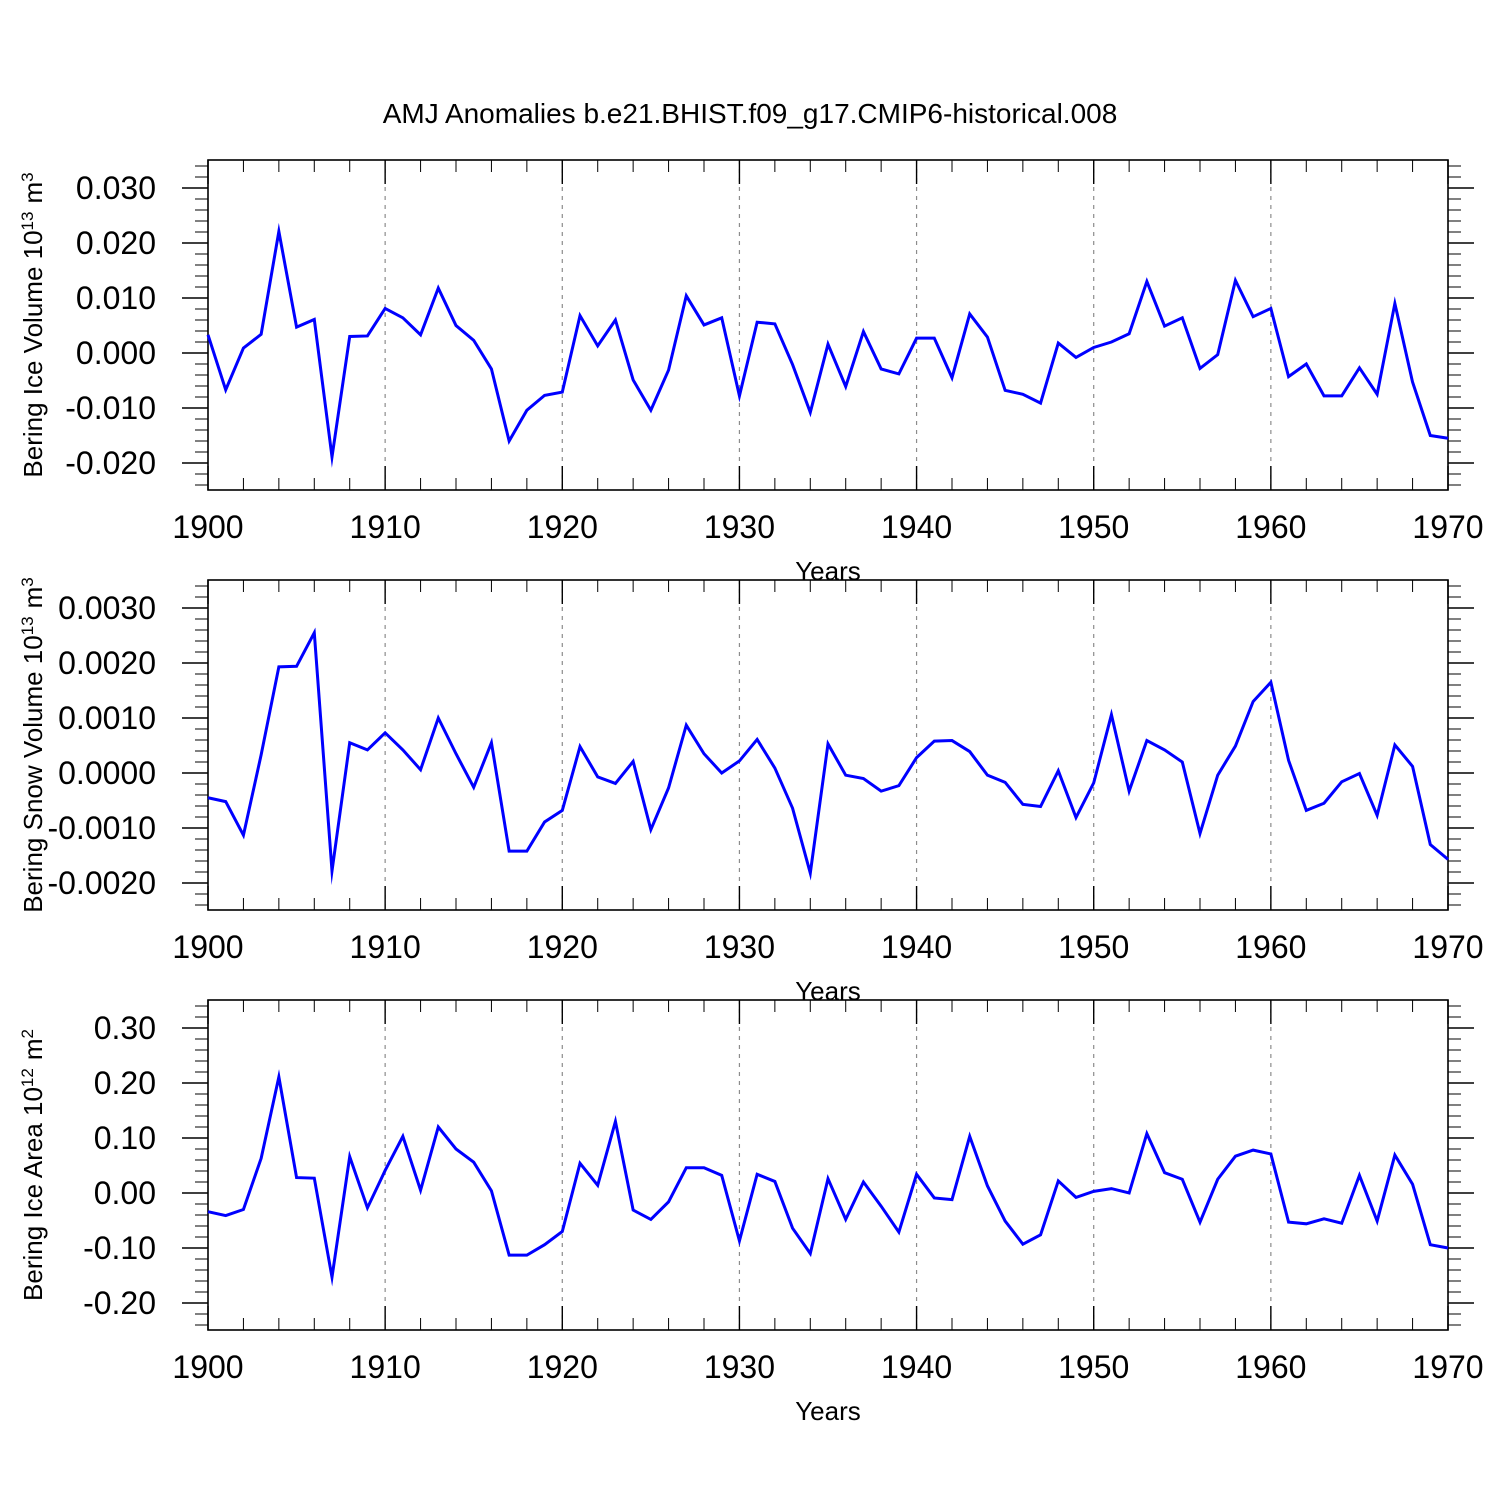 Image resolution: width=1500 pixels, height=1500 pixels. I want to click on y-tick-label: -0.10, so click(119, 1248).